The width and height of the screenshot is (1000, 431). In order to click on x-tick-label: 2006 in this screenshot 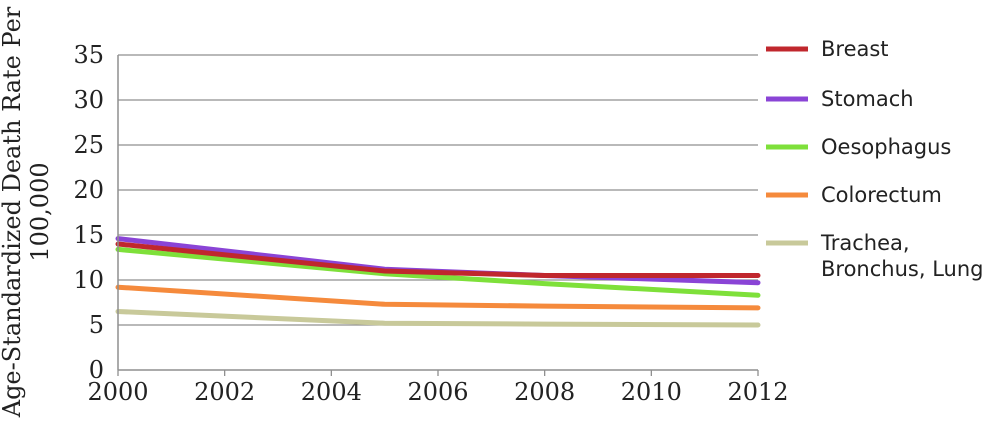, I will do `click(437, 392)`.